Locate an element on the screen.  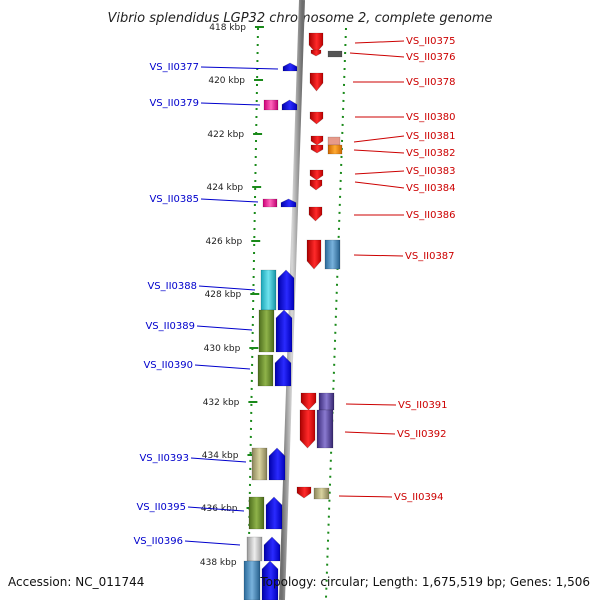
scale-tick-label: 428 kbp is located at coordinates (223, 295).